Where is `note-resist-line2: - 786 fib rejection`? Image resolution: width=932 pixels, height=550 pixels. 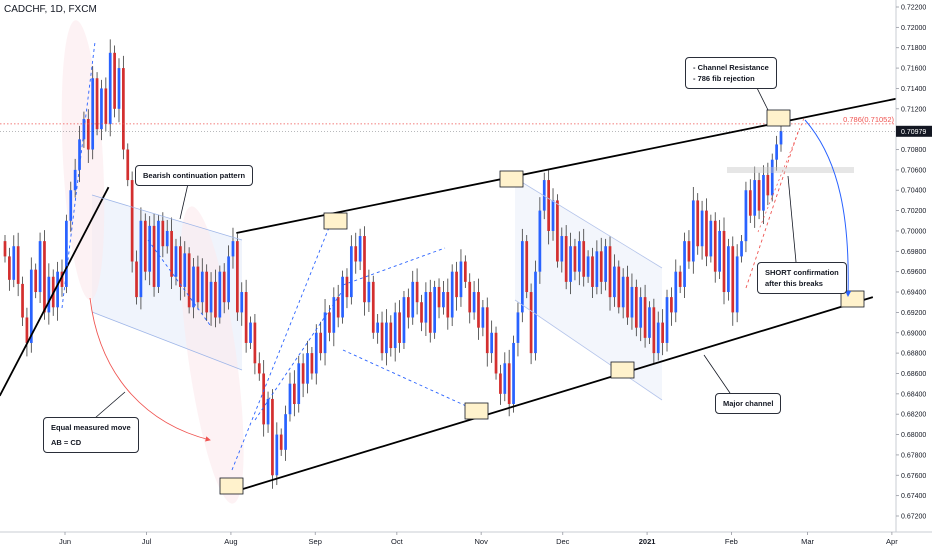 note-resist-line2: - 786 fib rejection is located at coordinates (724, 78).